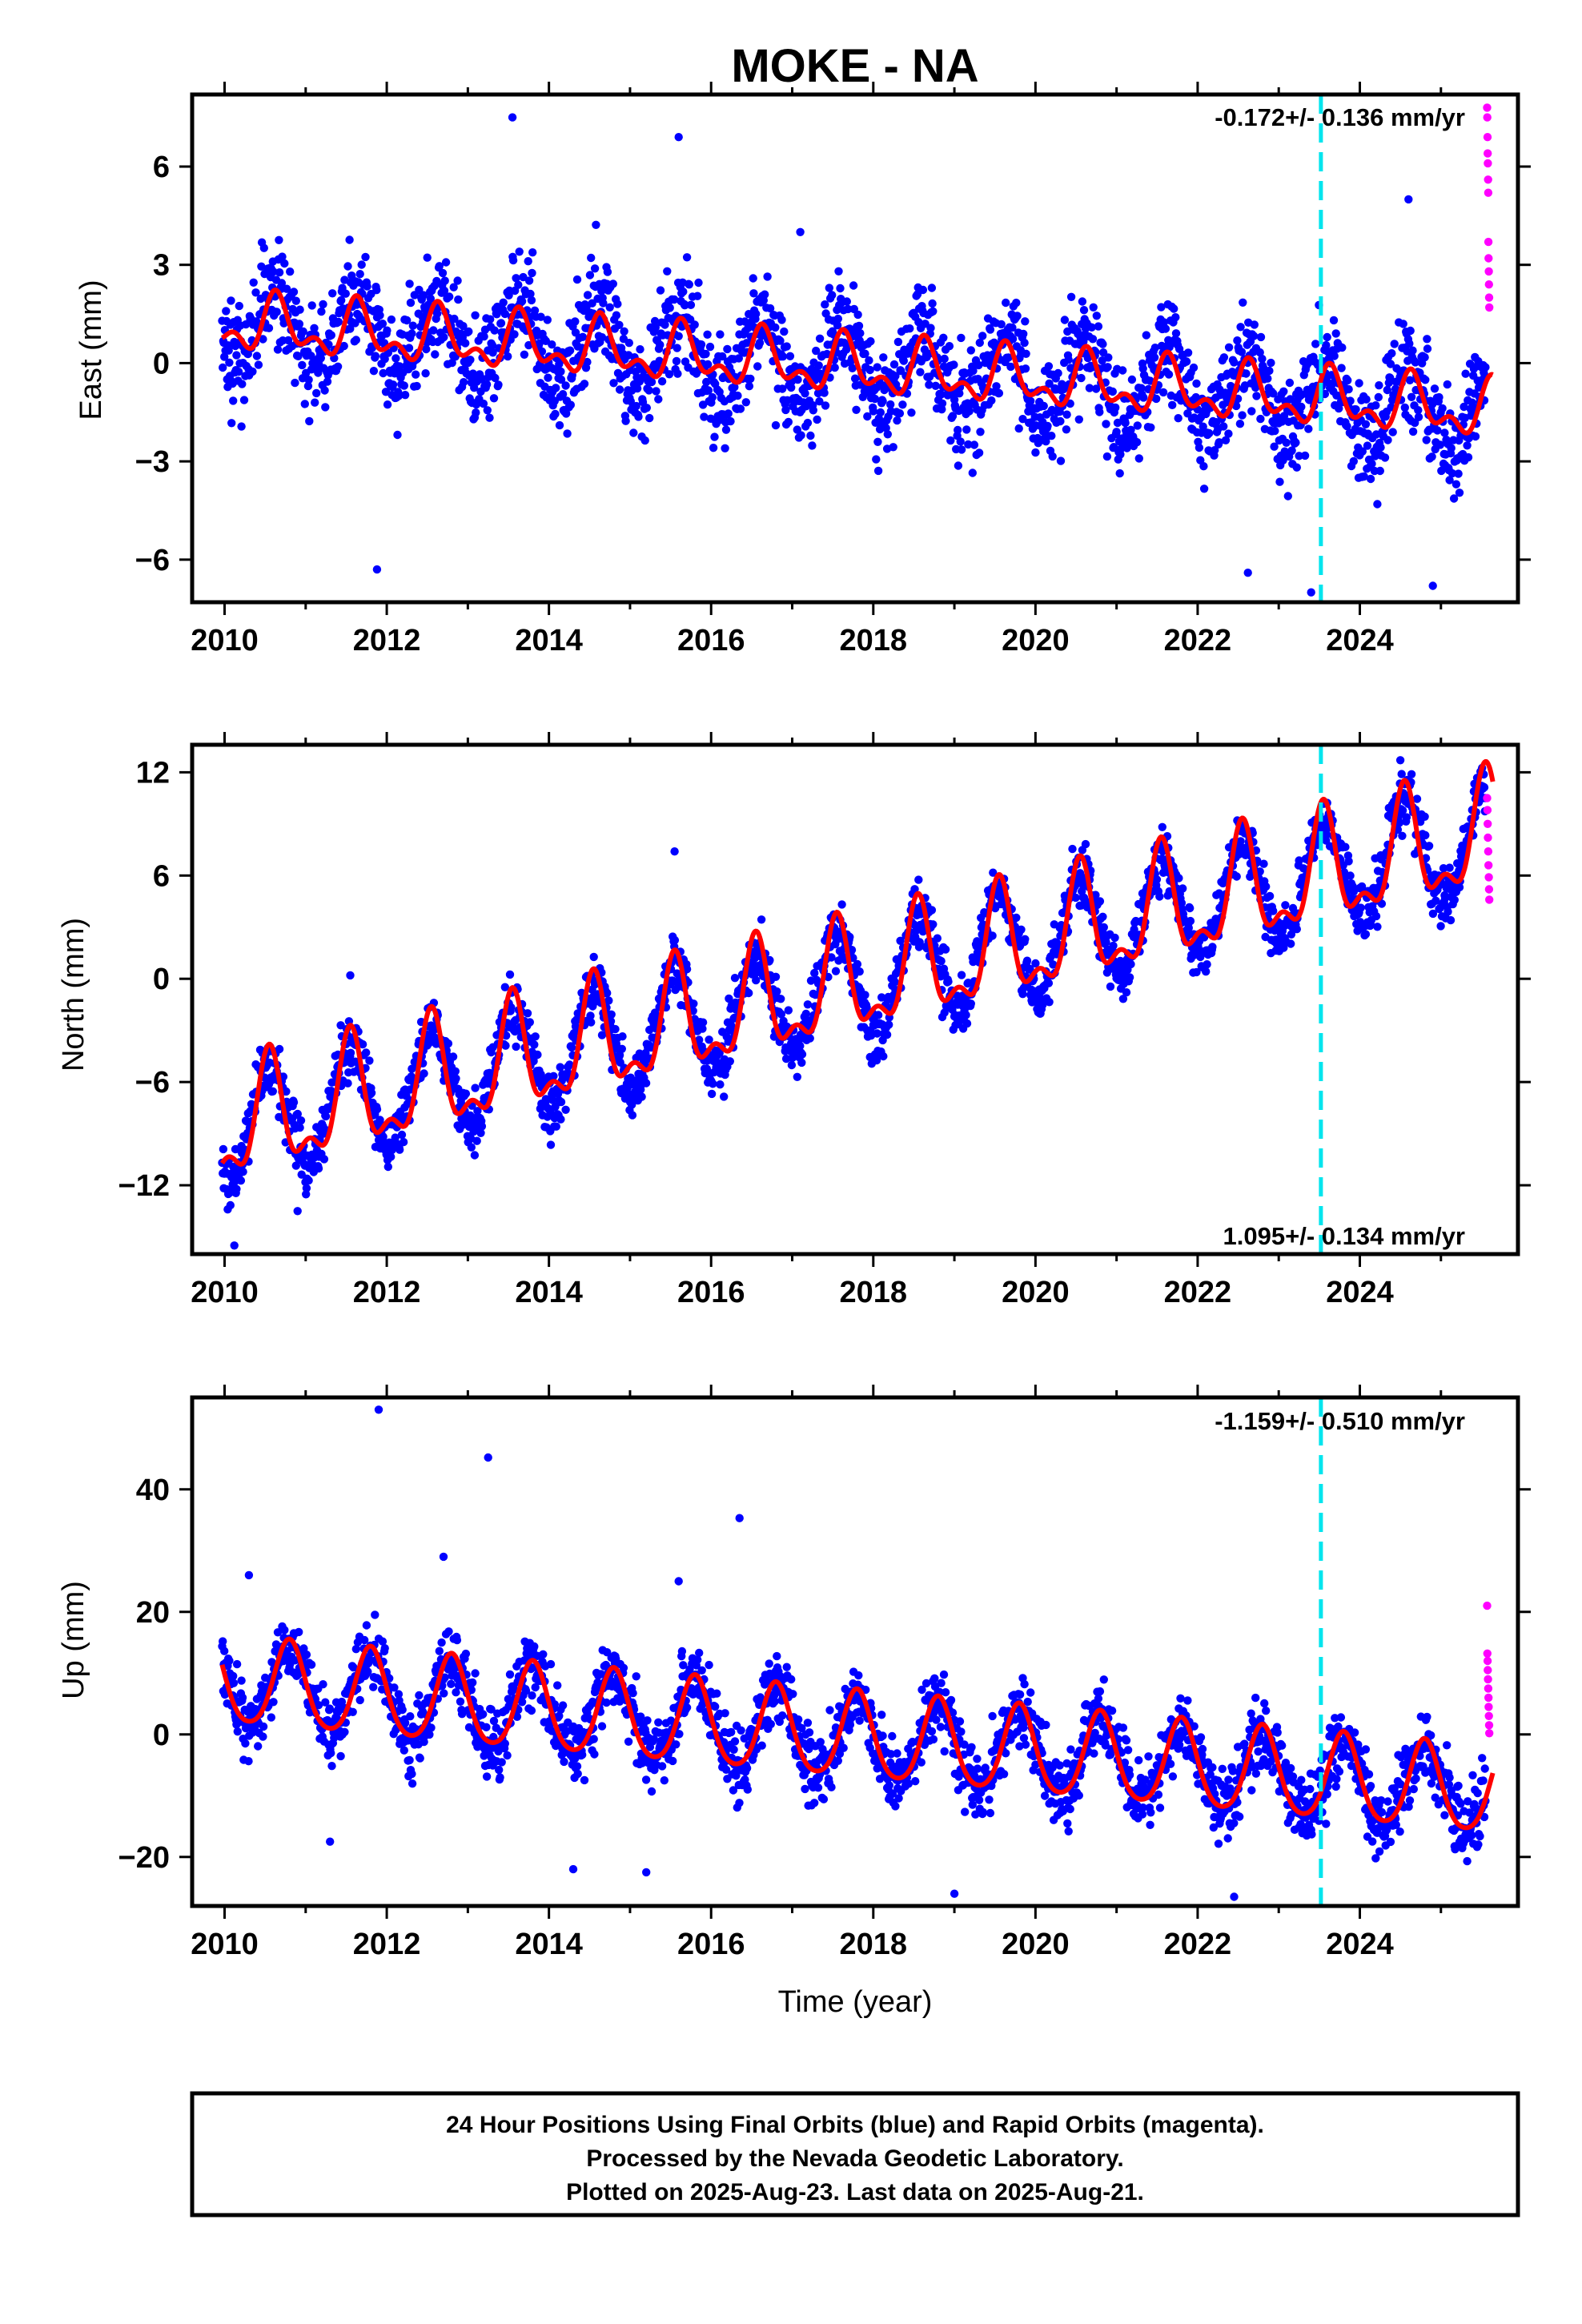 This screenshot has width=1582, height=2324. What do you see at coordinates (152, 462) in the screenshot?
I see `y-tick-label: −3` at bounding box center [152, 462].